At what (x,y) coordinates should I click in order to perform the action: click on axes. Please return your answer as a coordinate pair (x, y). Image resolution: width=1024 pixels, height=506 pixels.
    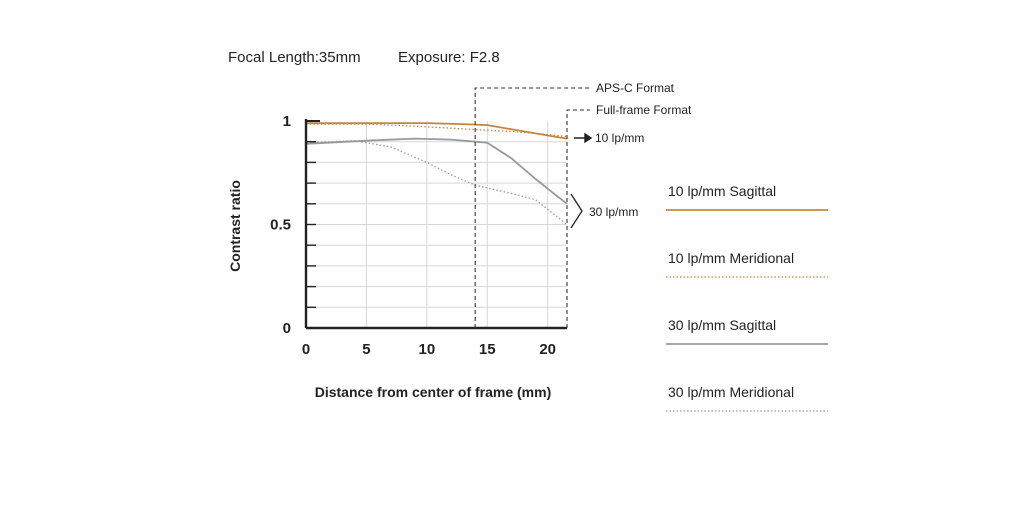
    Looking at the image, I should click on (435, 224).